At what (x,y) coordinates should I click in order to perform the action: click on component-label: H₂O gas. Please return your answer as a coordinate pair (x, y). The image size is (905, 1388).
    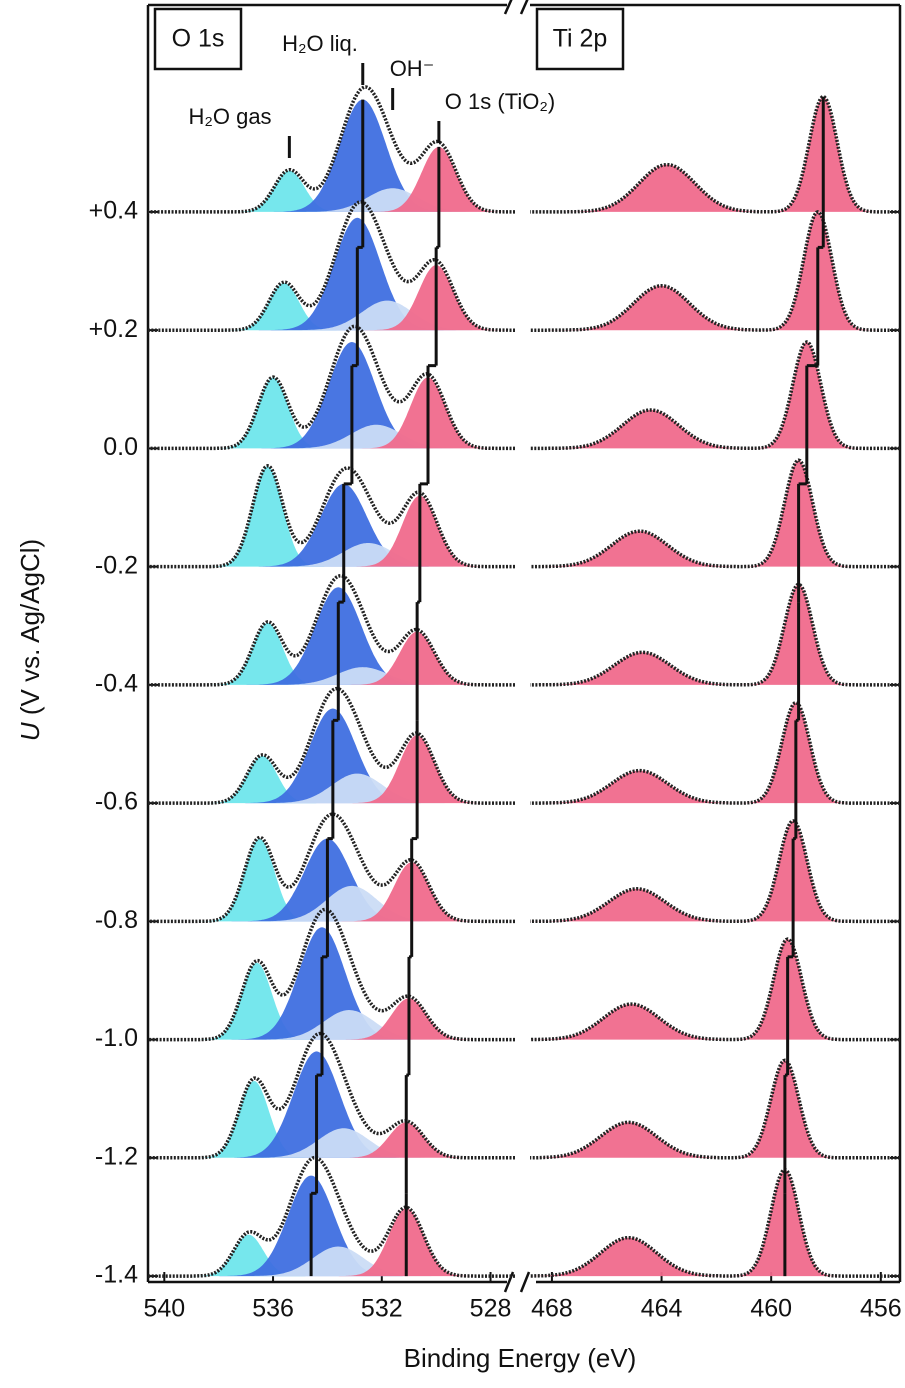
    Looking at the image, I should click on (229, 116).